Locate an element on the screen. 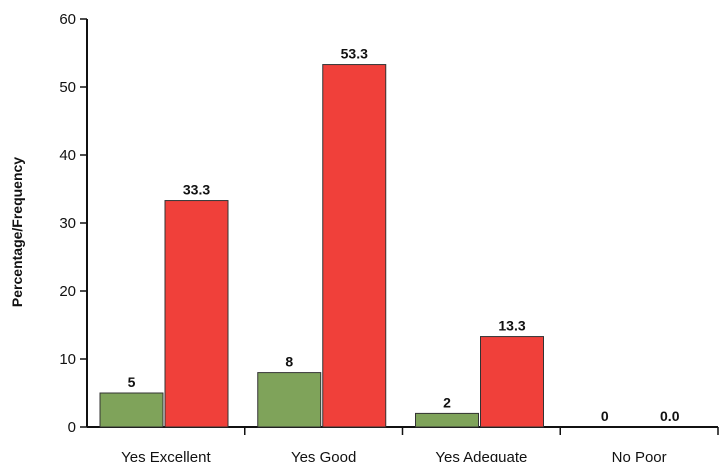 This screenshot has width=723, height=462. data-label: 0.0 is located at coordinates (670, 416).